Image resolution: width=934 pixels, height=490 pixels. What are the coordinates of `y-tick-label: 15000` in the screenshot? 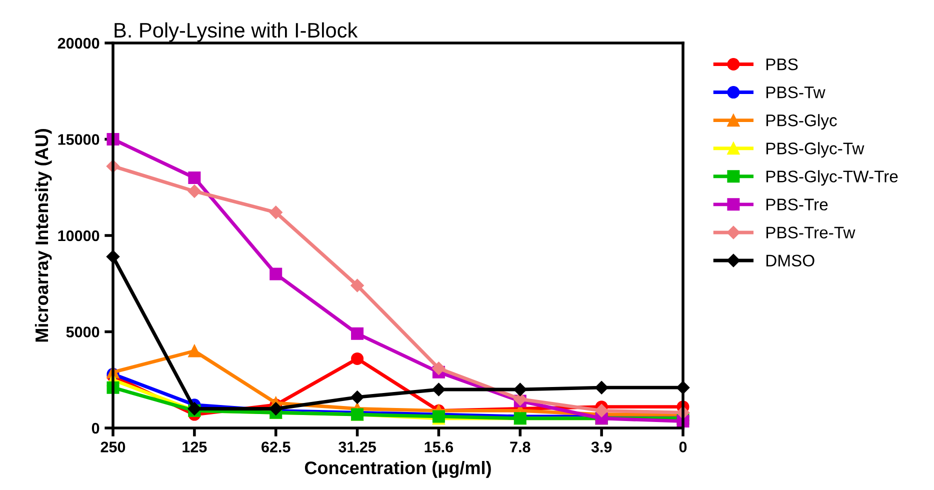 It's located at (79, 139).